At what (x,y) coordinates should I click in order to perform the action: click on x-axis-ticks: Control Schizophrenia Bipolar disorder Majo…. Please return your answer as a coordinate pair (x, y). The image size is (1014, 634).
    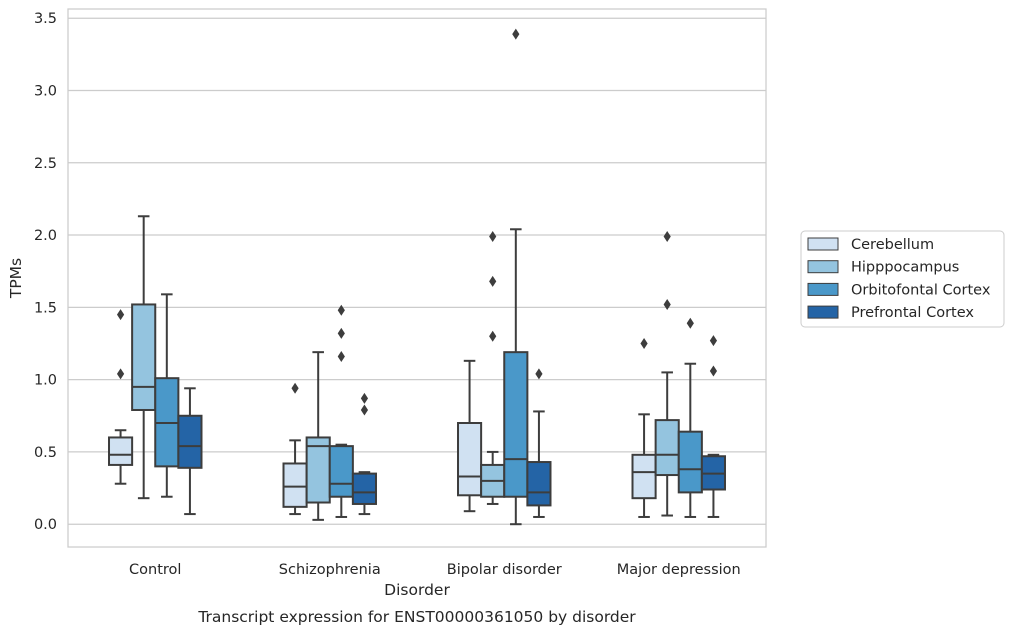
    Looking at the image, I should click on (435, 570).